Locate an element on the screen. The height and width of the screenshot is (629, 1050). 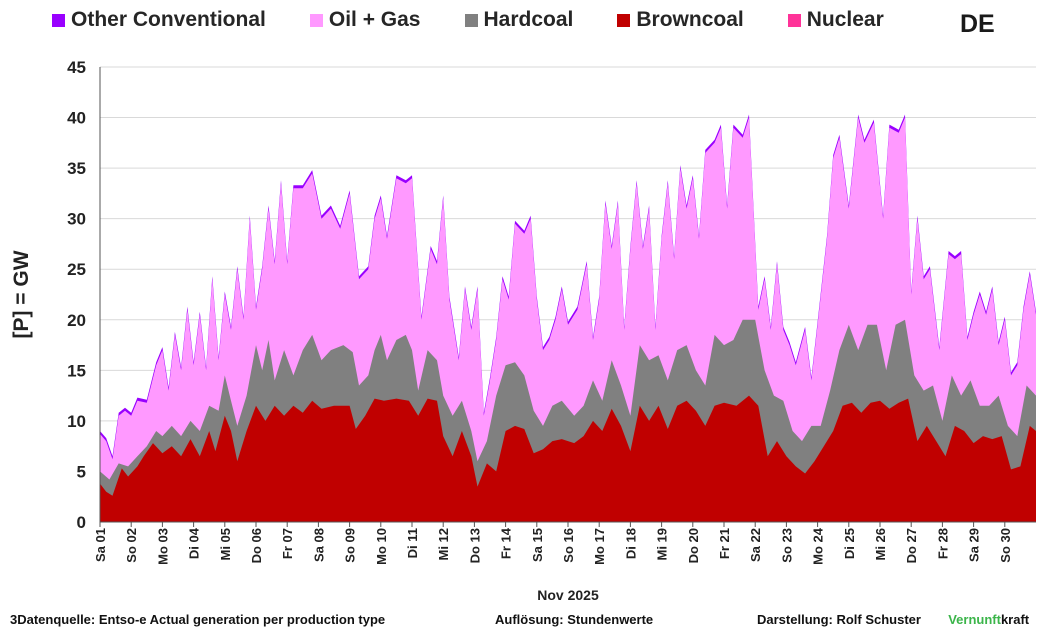
x-tick-label-11: Di 11 is located at coordinates (412, 543).